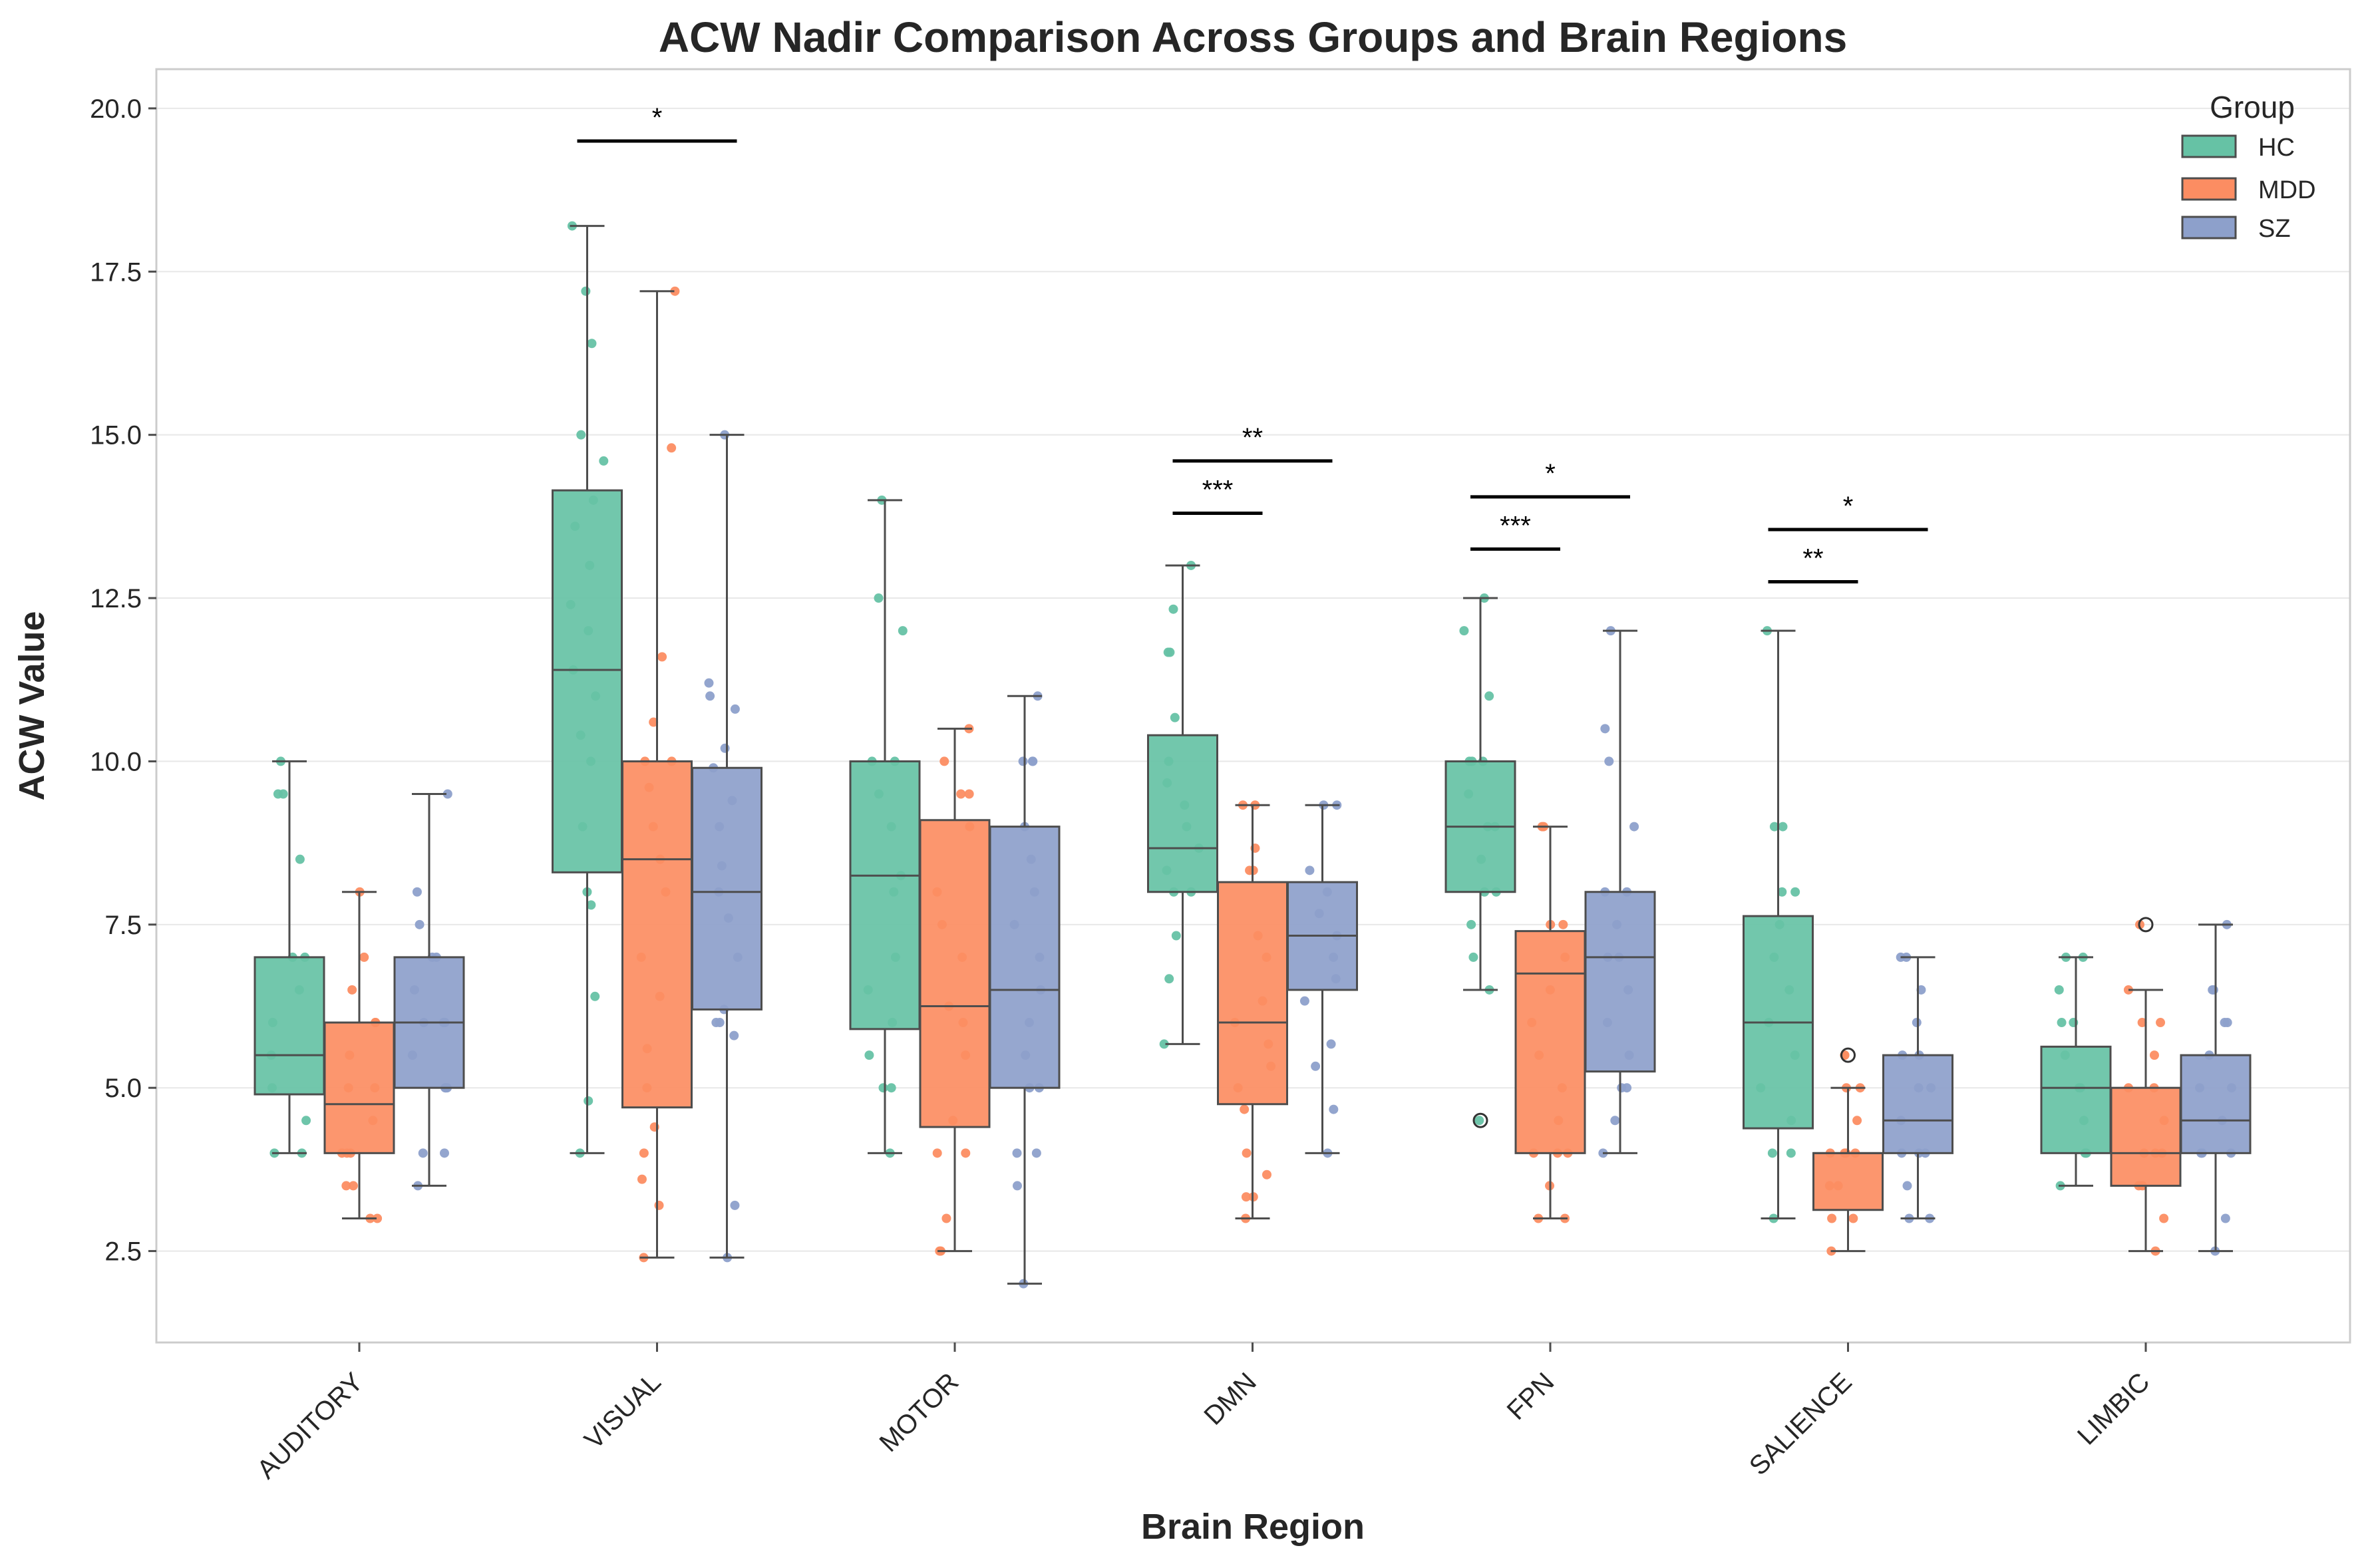 The image size is (2366, 1568). Describe the element at coordinates (116, 272) in the screenshot. I see `y-tick-label: 17.5` at that location.